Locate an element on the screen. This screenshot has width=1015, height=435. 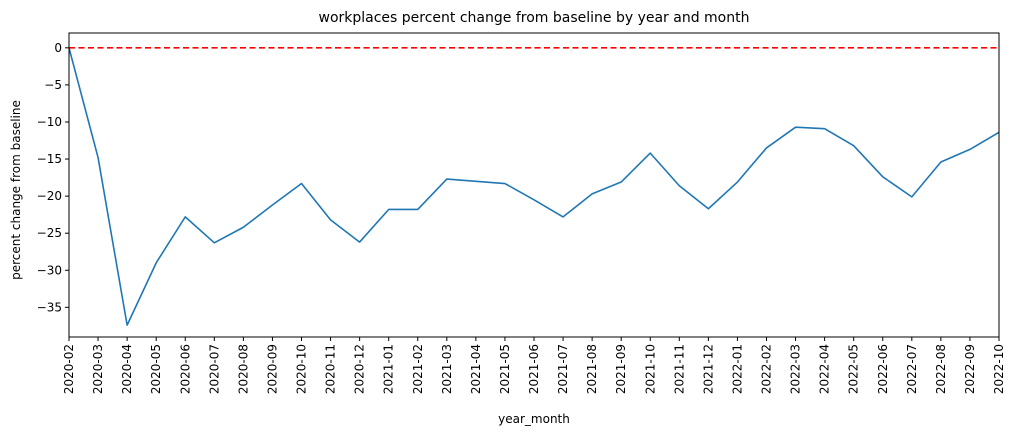
x-tick-label: 2021-09 is located at coordinates (621, 369).